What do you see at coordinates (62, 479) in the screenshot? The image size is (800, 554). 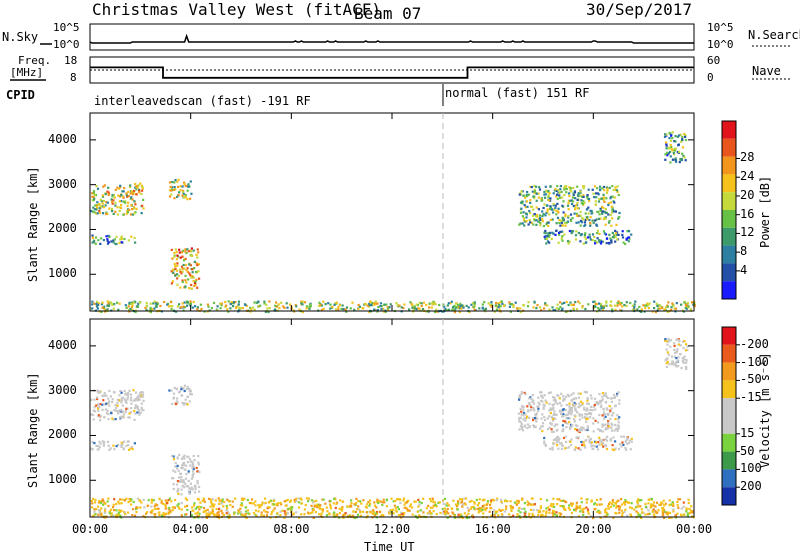 I see `y-tick-label: 1000` at bounding box center [62, 479].